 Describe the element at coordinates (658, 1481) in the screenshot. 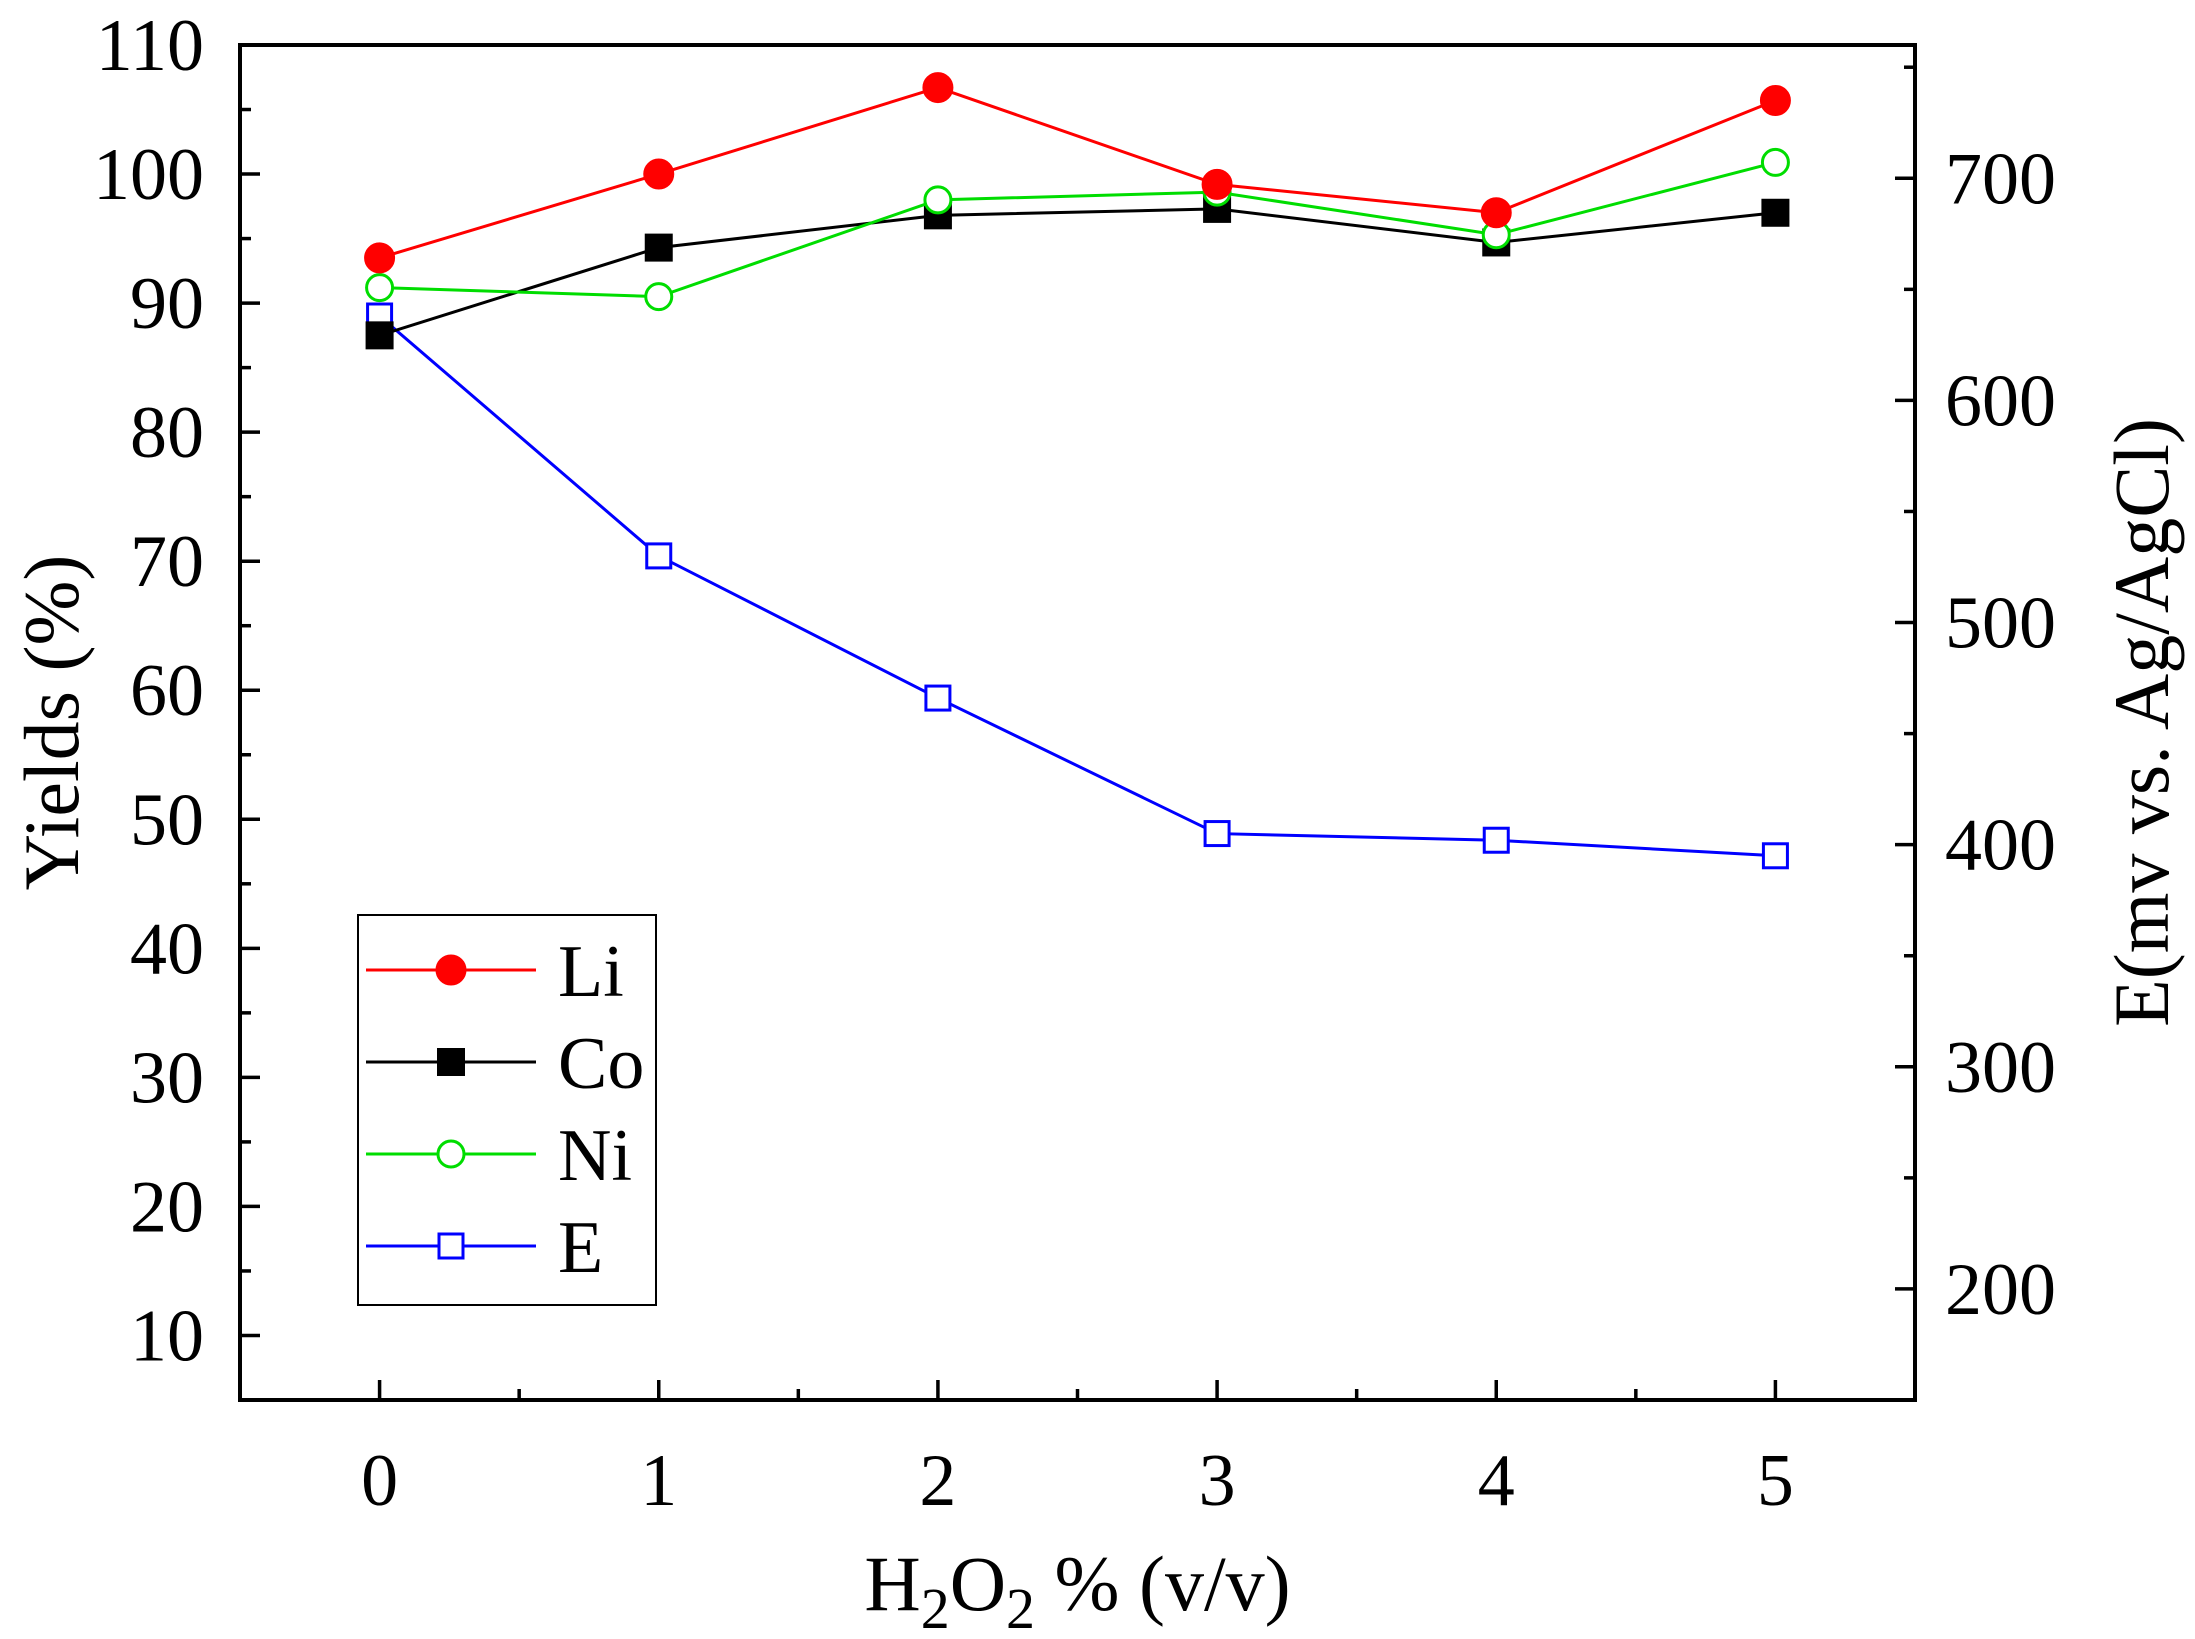

I see `x-tick-label: 1` at that location.